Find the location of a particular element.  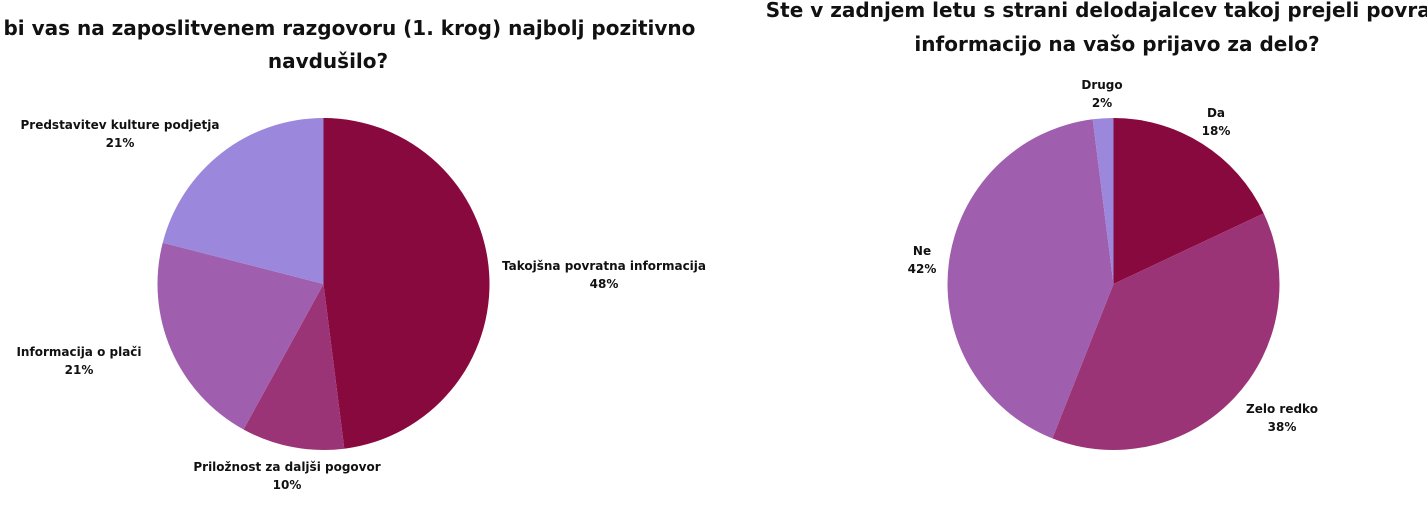

slice-label: Da is located at coordinates (1216, 113).